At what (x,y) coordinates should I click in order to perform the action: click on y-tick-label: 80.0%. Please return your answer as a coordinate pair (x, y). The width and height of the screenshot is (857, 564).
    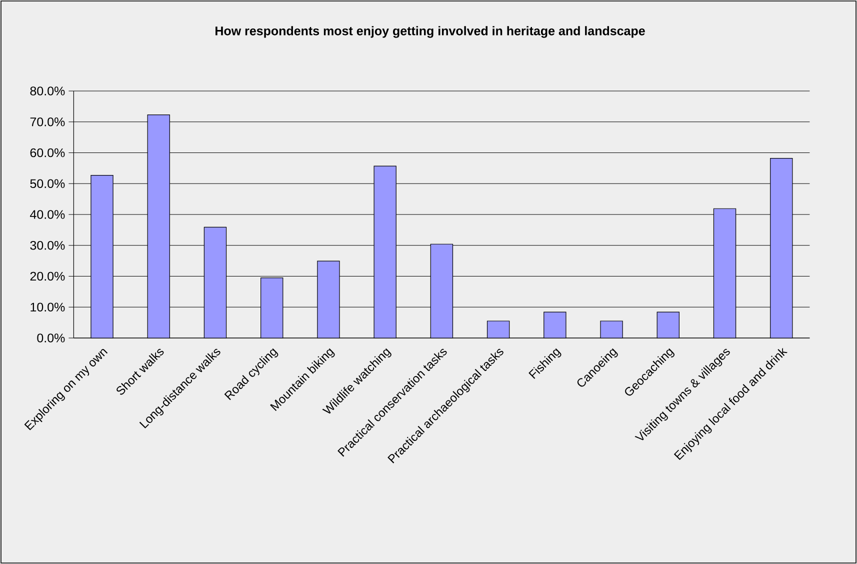
    Looking at the image, I should click on (47, 91).